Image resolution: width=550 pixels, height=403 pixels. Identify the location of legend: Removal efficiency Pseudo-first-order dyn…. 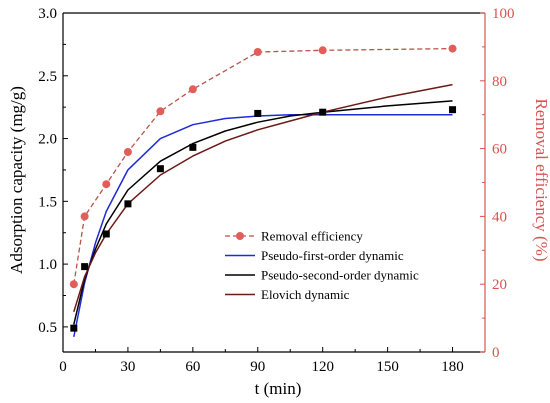
(322, 265).